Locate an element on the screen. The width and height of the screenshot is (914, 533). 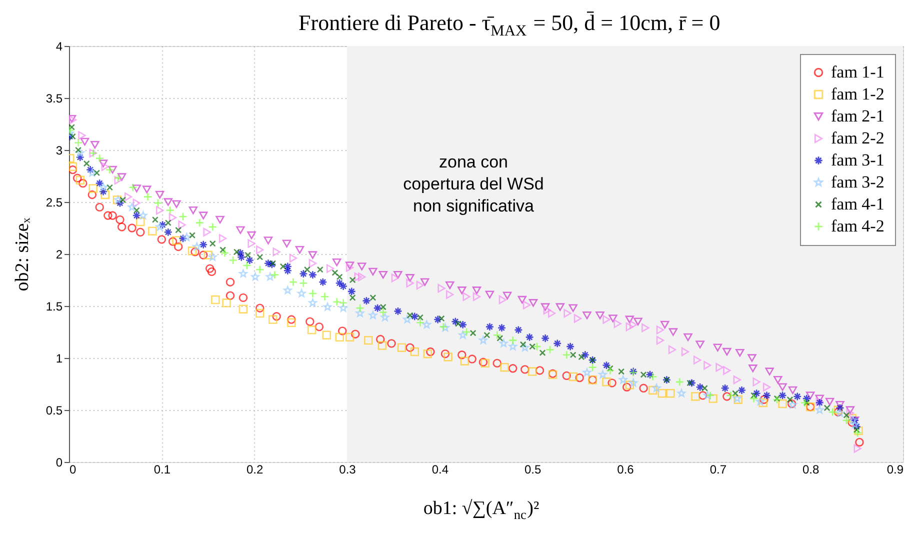
x-tick-label: 0.1 is located at coordinates (162, 469).